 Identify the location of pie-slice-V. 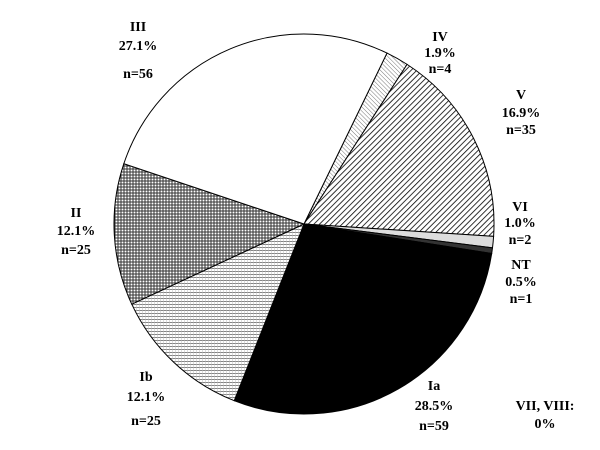
(399, 150).